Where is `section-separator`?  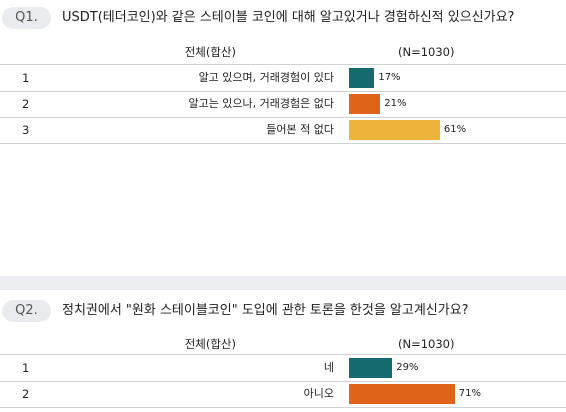 section-separator is located at coordinates (283, 283).